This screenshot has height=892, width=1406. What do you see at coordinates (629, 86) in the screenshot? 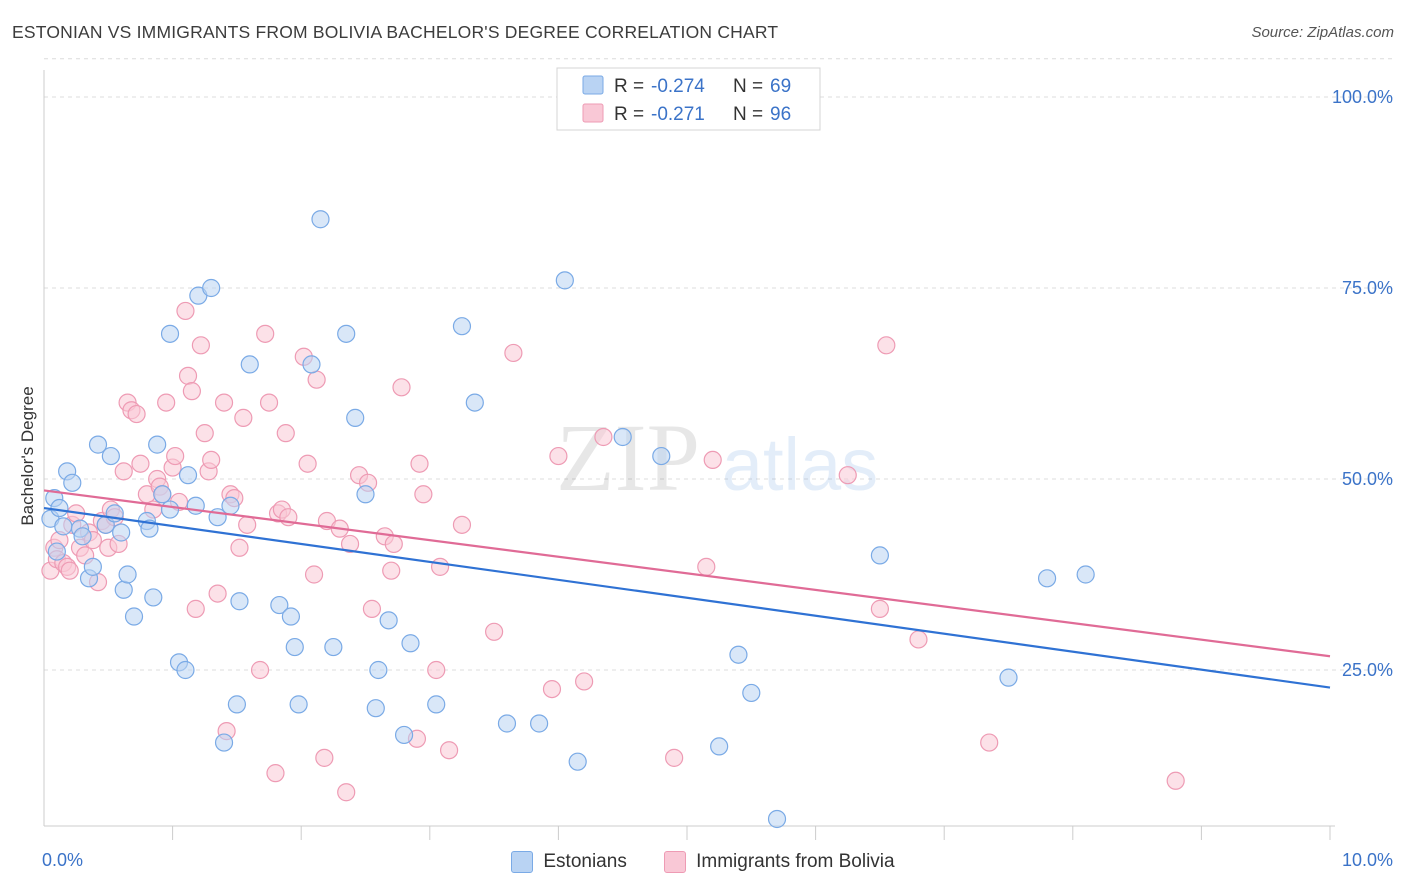
I see `legend-r-label-estonians: R =` at bounding box center [629, 86].